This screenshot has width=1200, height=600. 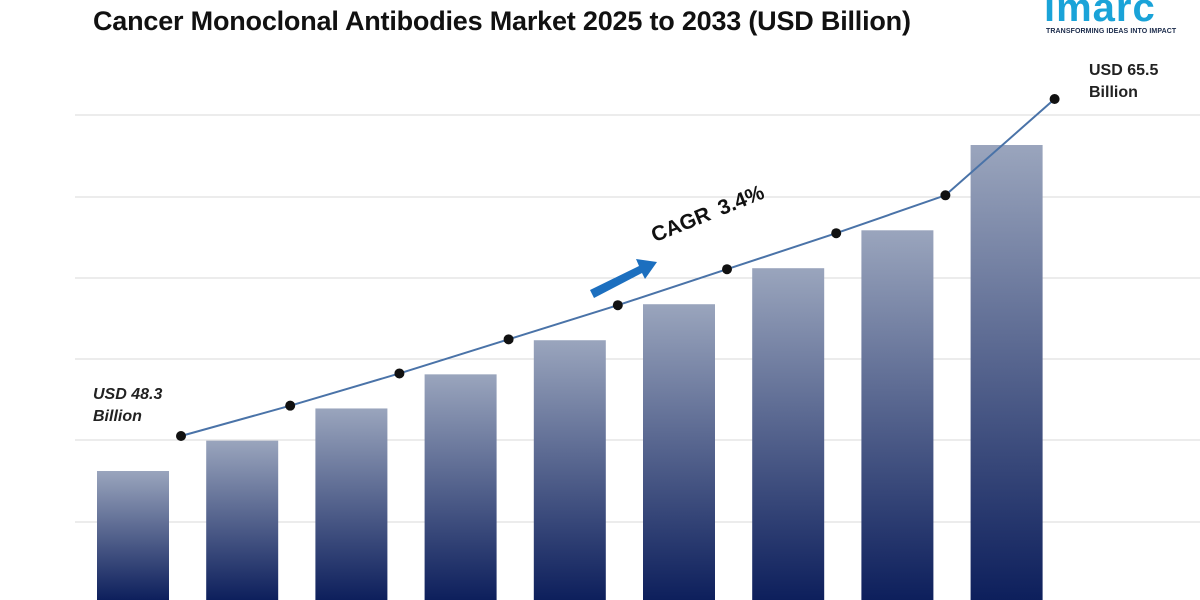 What do you see at coordinates (1100, 15) in the screenshot?
I see `logo-wordmark: imarc` at bounding box center [1100, 15].